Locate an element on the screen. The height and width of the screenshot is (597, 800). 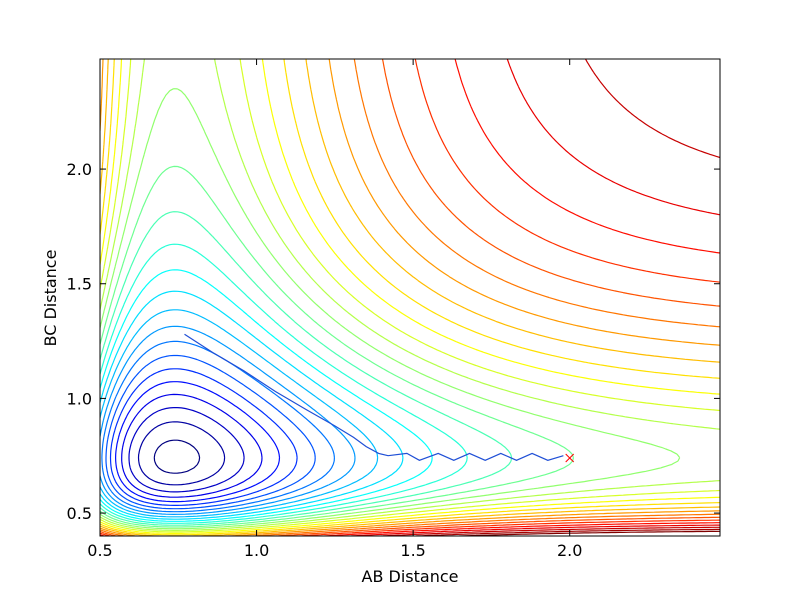
end-marker is located at coordinates (570, 458).